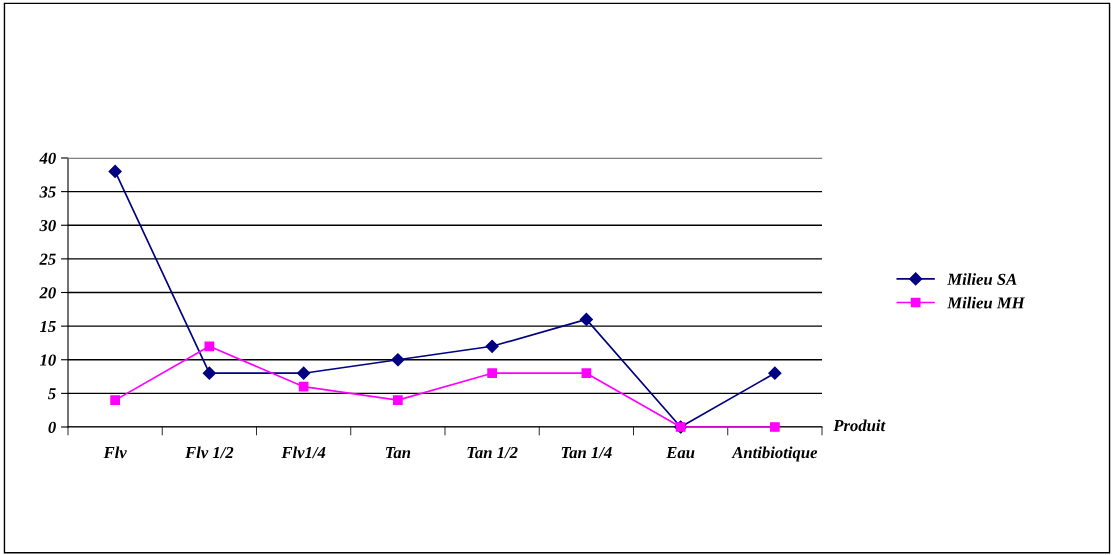 This screenshot has height=555, width=1114. Describe the element at coordinates (492, 452) in the screenshot. I see `x-tick-label: Tan 1/2` at that location.